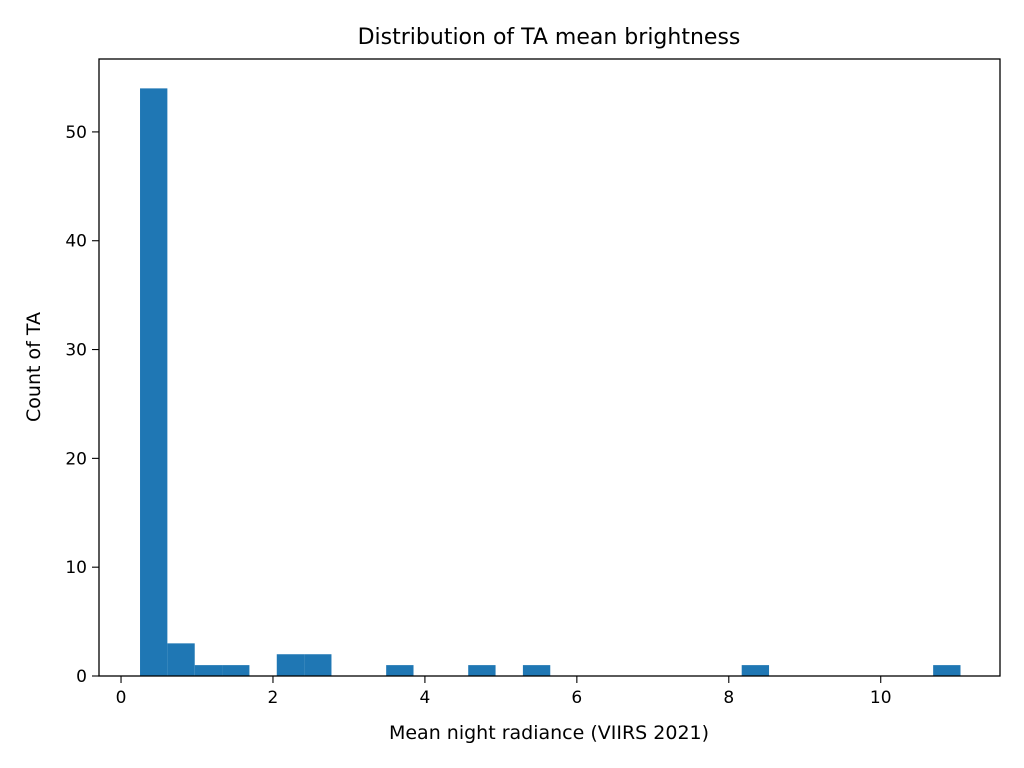 This screenshot has width=1024, height=768. Describe the element at coordinates (76, 133) in the screenshot. I see `y-tick-label: 50` at that location.